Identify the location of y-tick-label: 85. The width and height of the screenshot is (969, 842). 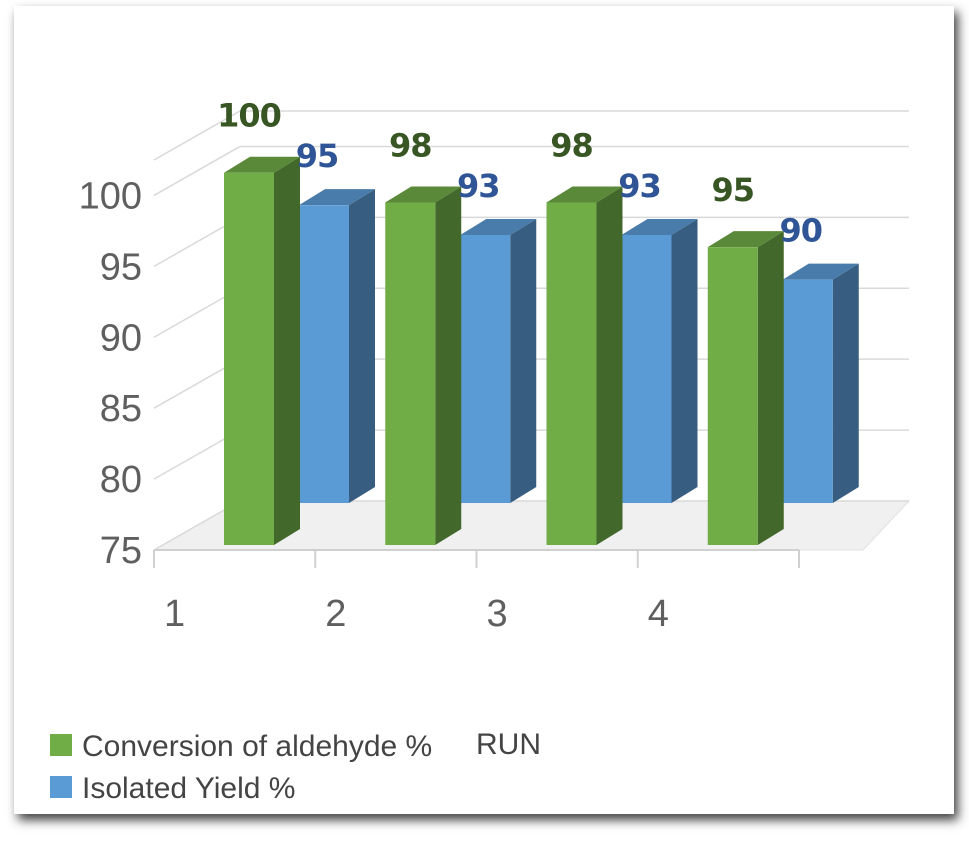
(121, 409).